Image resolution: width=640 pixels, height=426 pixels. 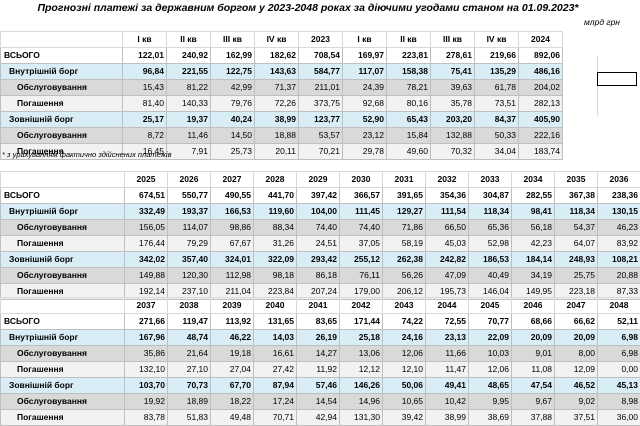 I want to click on value-cell: 50,33, so click(x=497, y=136).